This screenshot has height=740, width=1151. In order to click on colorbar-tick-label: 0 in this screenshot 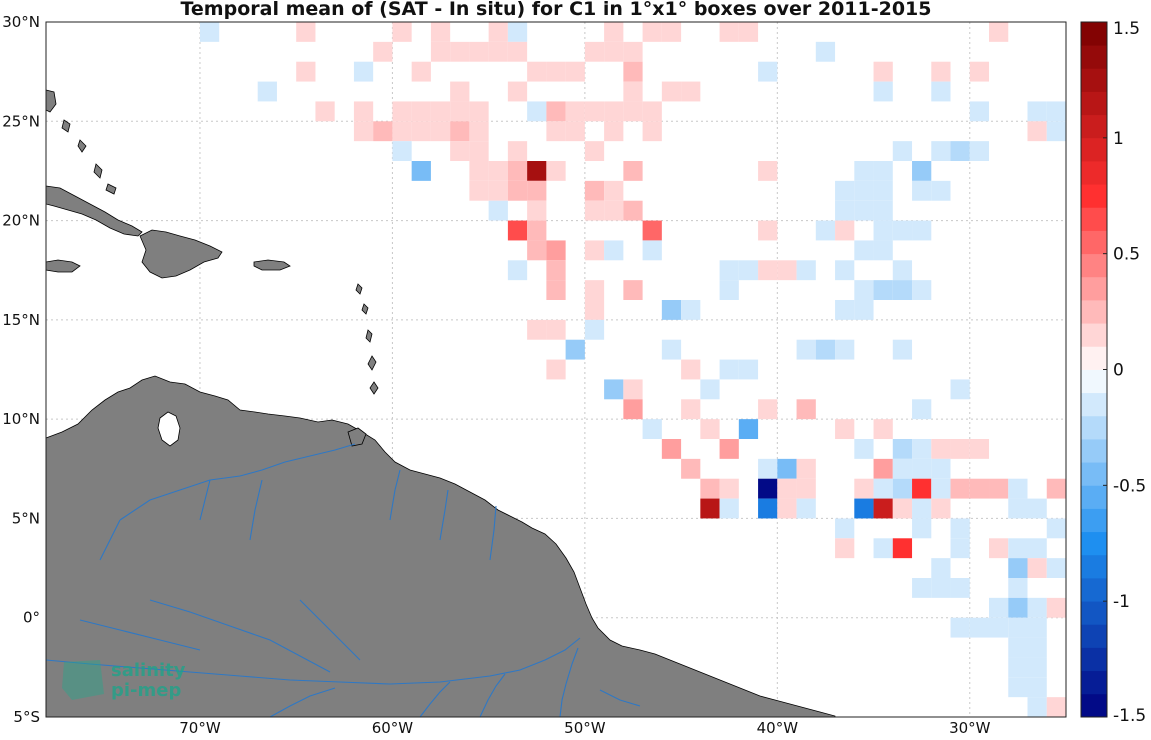, I will do `click(1118, 371)`.